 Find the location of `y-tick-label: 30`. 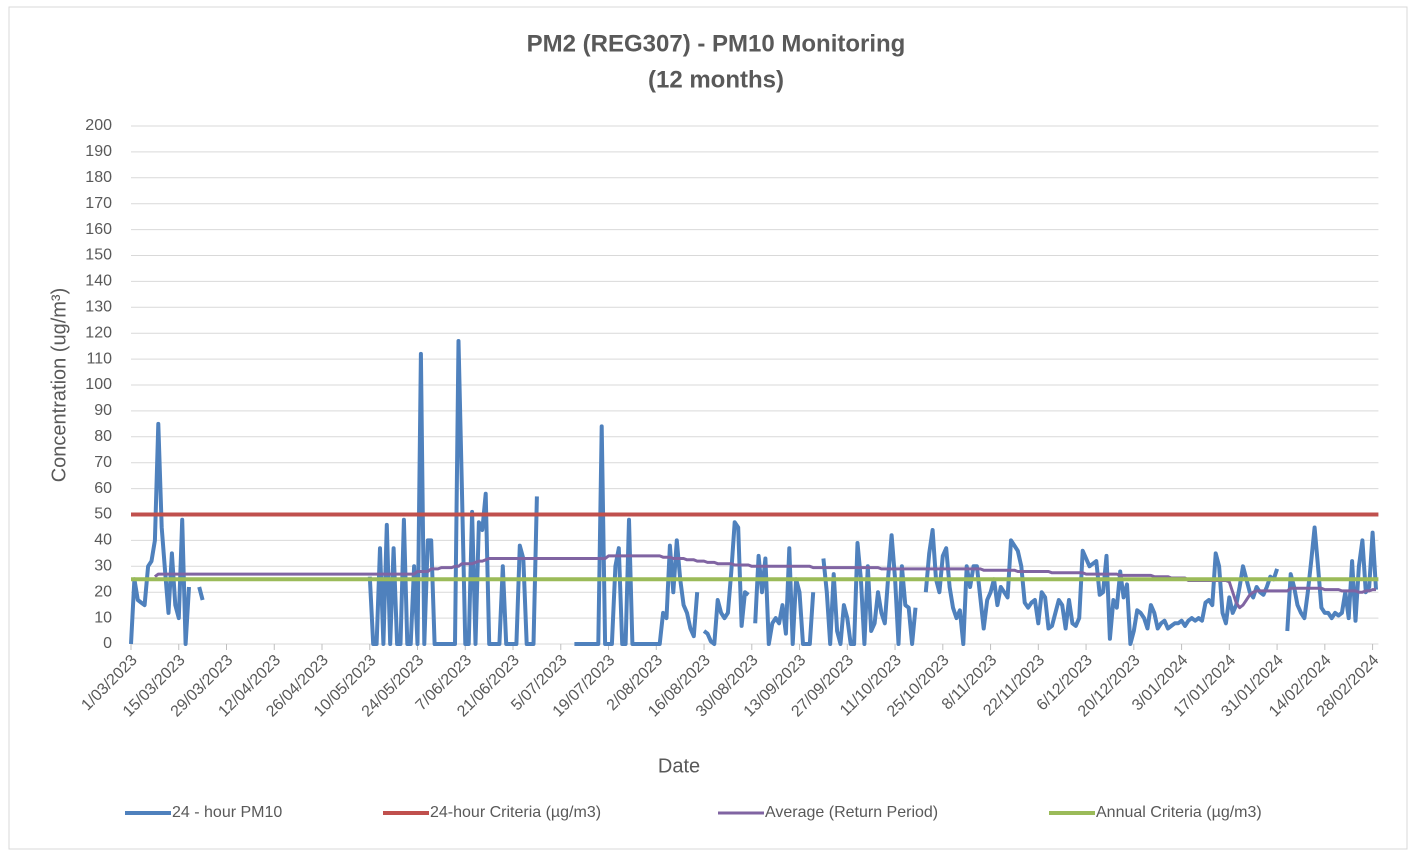

y-tick-label: 30 is located at coordinates (103, 566).